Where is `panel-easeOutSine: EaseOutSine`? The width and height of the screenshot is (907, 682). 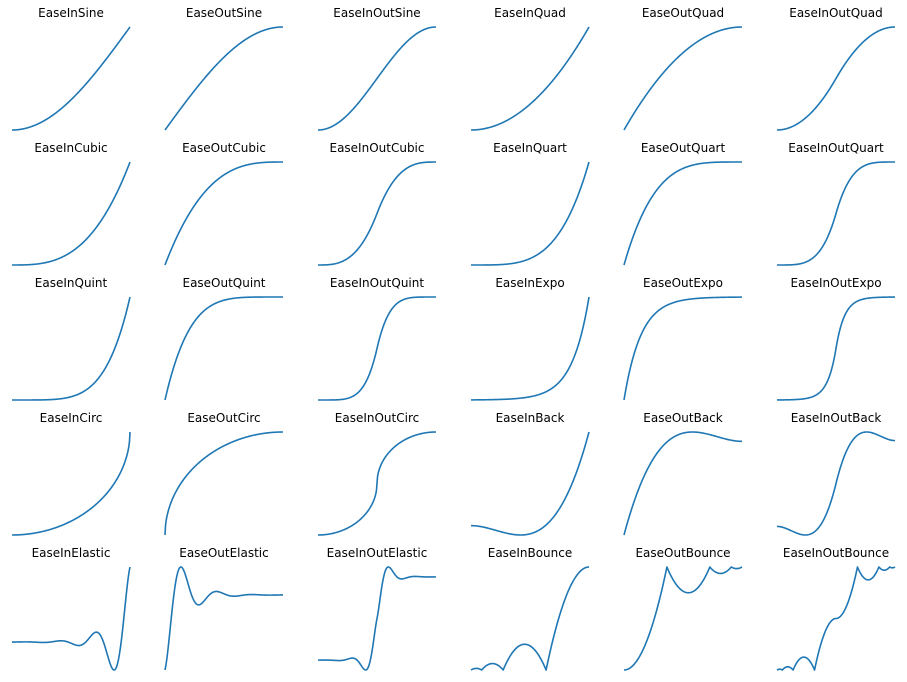
panel-easeOutSine: EaseOutSine is located at coordinates (224, 68).